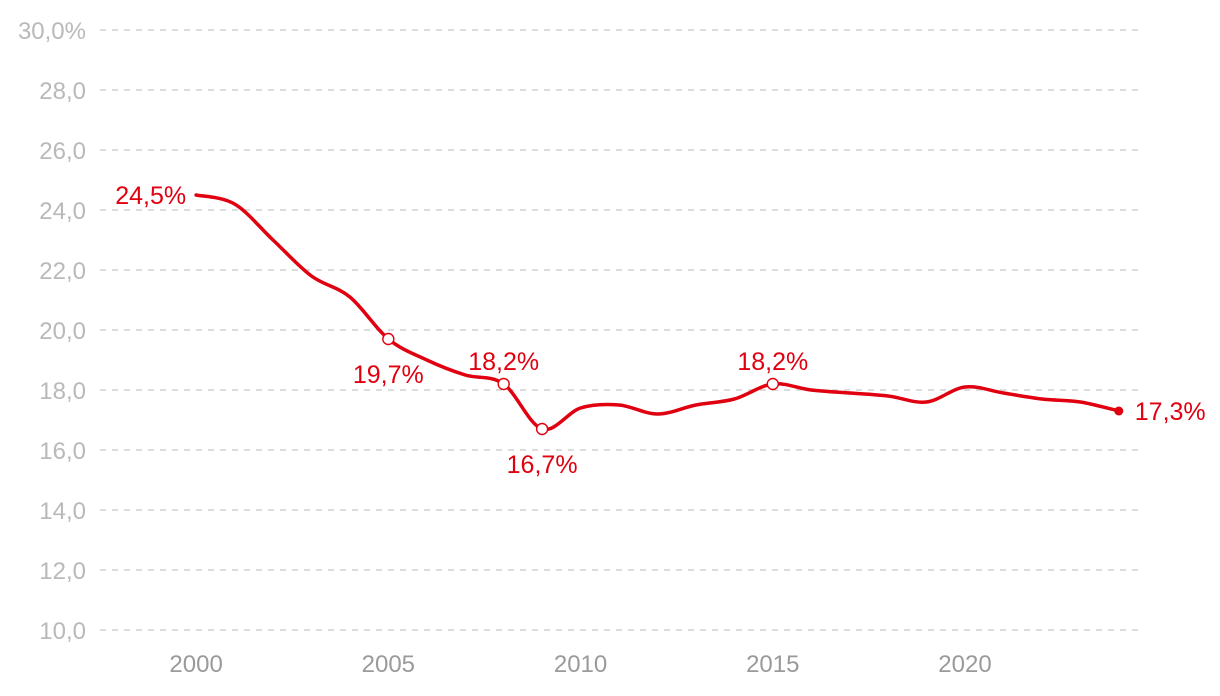  Describe the element at coordinates (62, 391) in the screenshot. I see `y-tick-label: 18,0` at that location.